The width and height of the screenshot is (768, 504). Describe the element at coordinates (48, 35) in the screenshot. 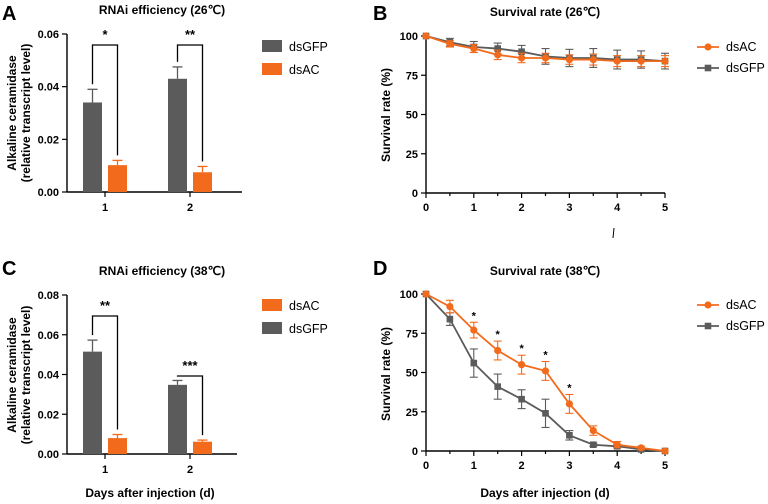

I see `chart-a-ytick-label: 0.06` at that location.